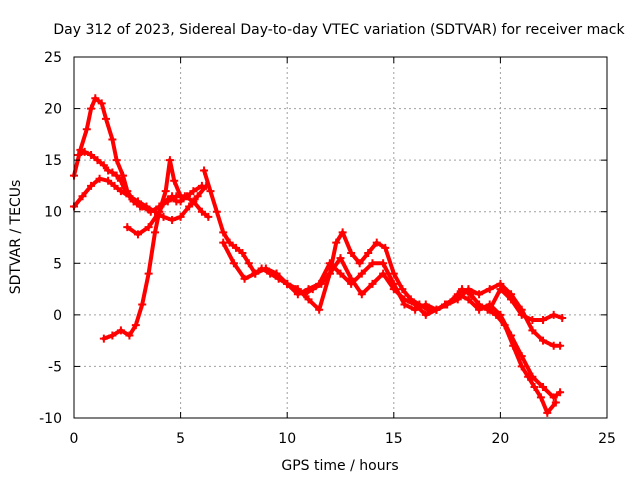 The width and height of the screenshot is (640, 480). Describe the element at coordinates (57, 316) in the screenshot. I see `y-tick-label: 0` at that location.